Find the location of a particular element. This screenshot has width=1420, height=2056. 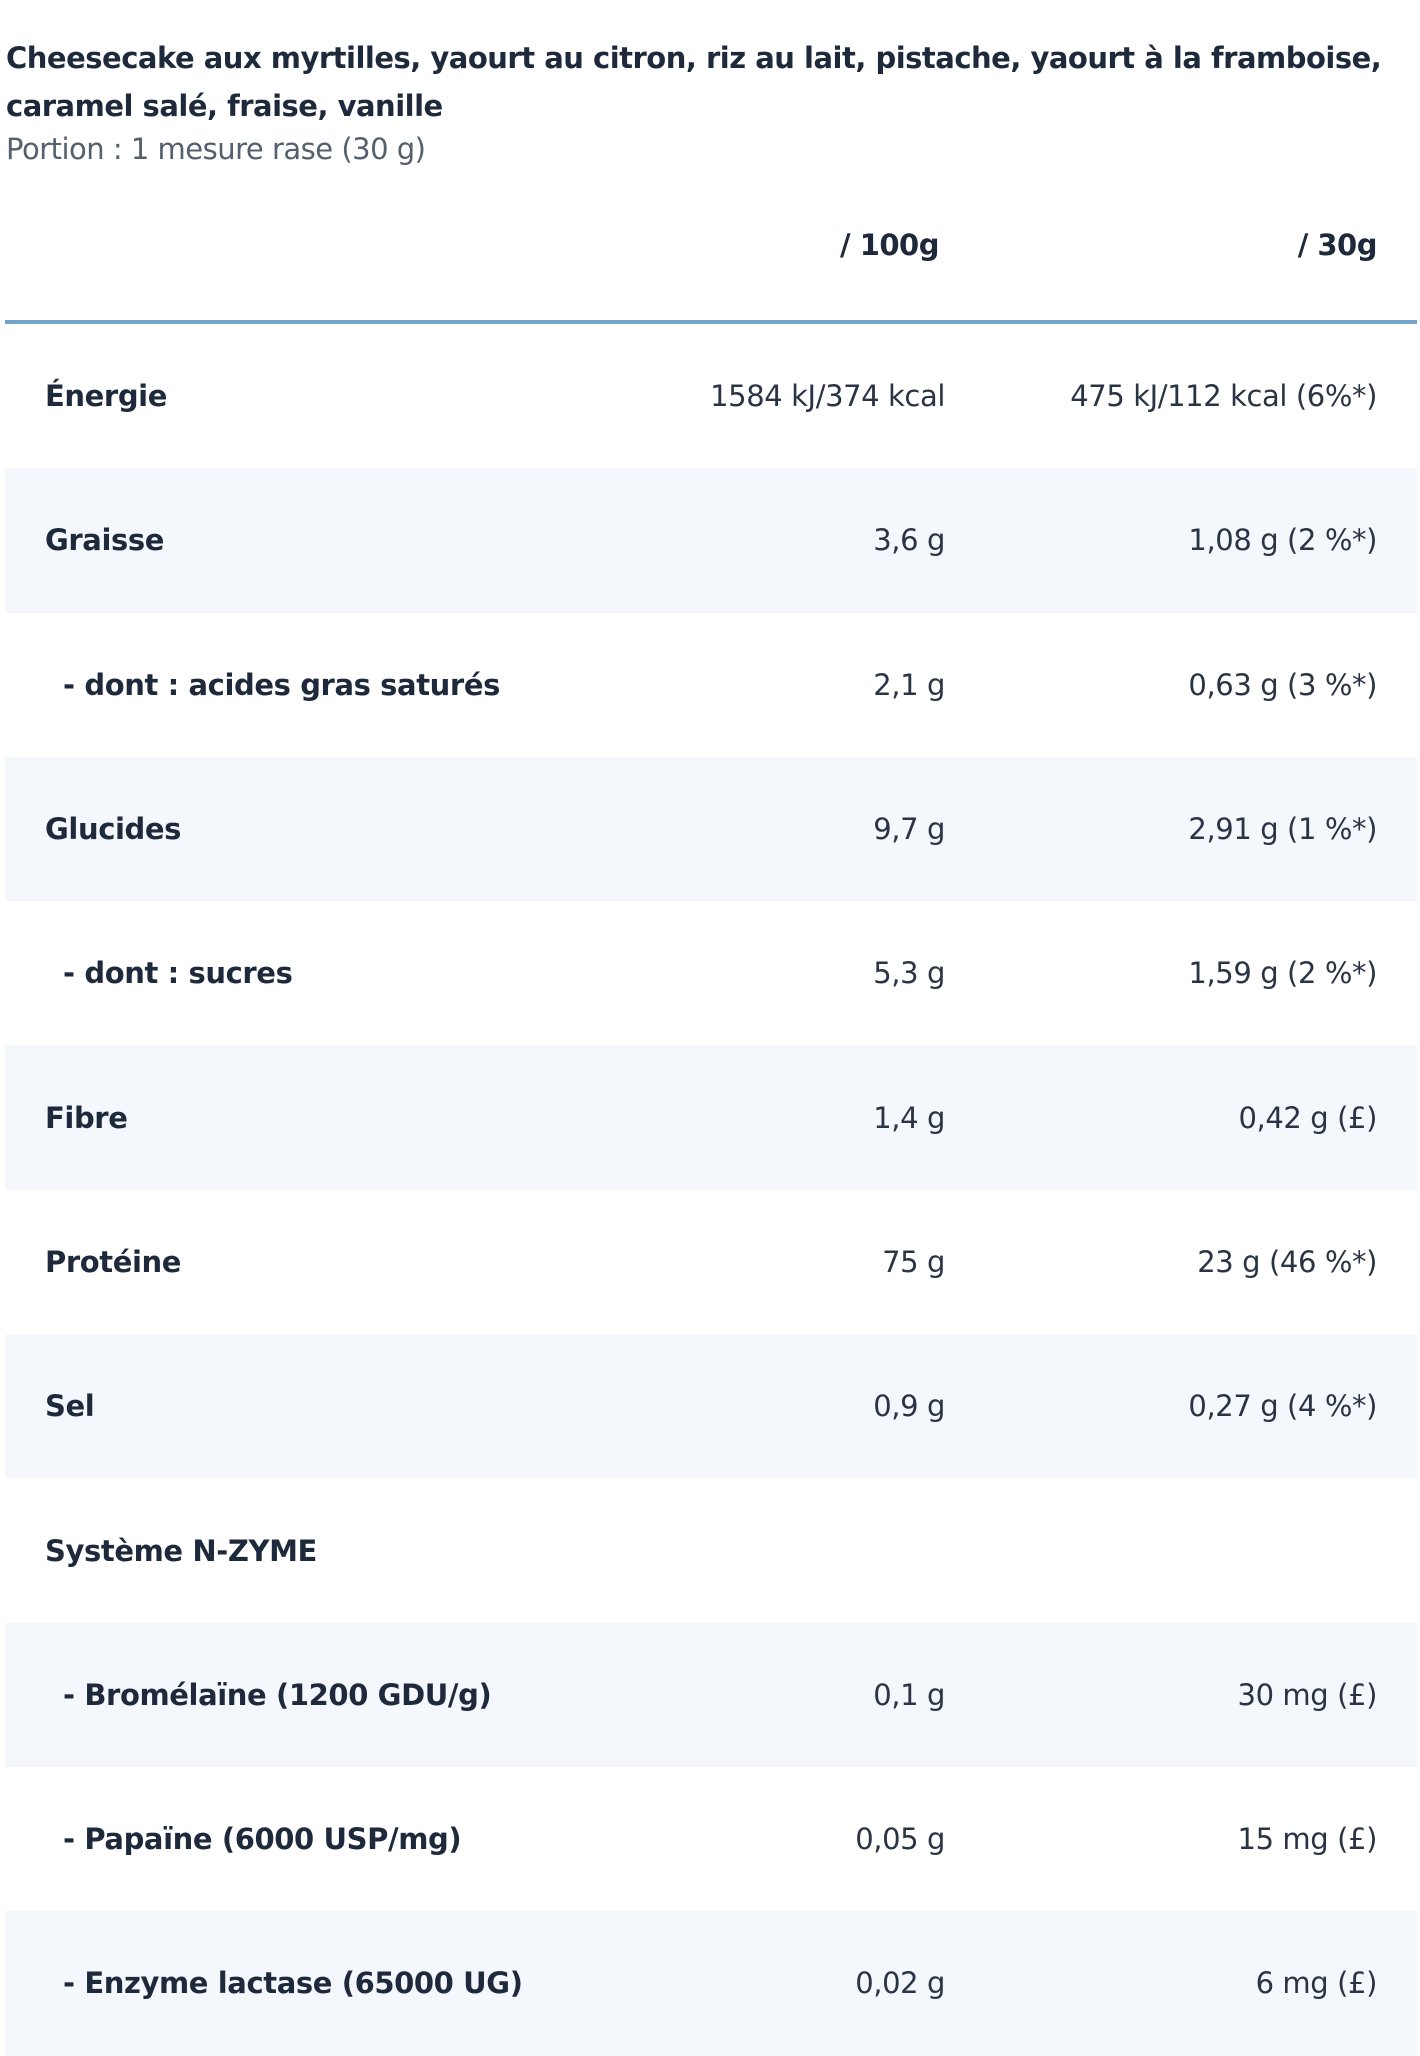

nutrient-label: Fibre is located at coordinates (86, 1117).